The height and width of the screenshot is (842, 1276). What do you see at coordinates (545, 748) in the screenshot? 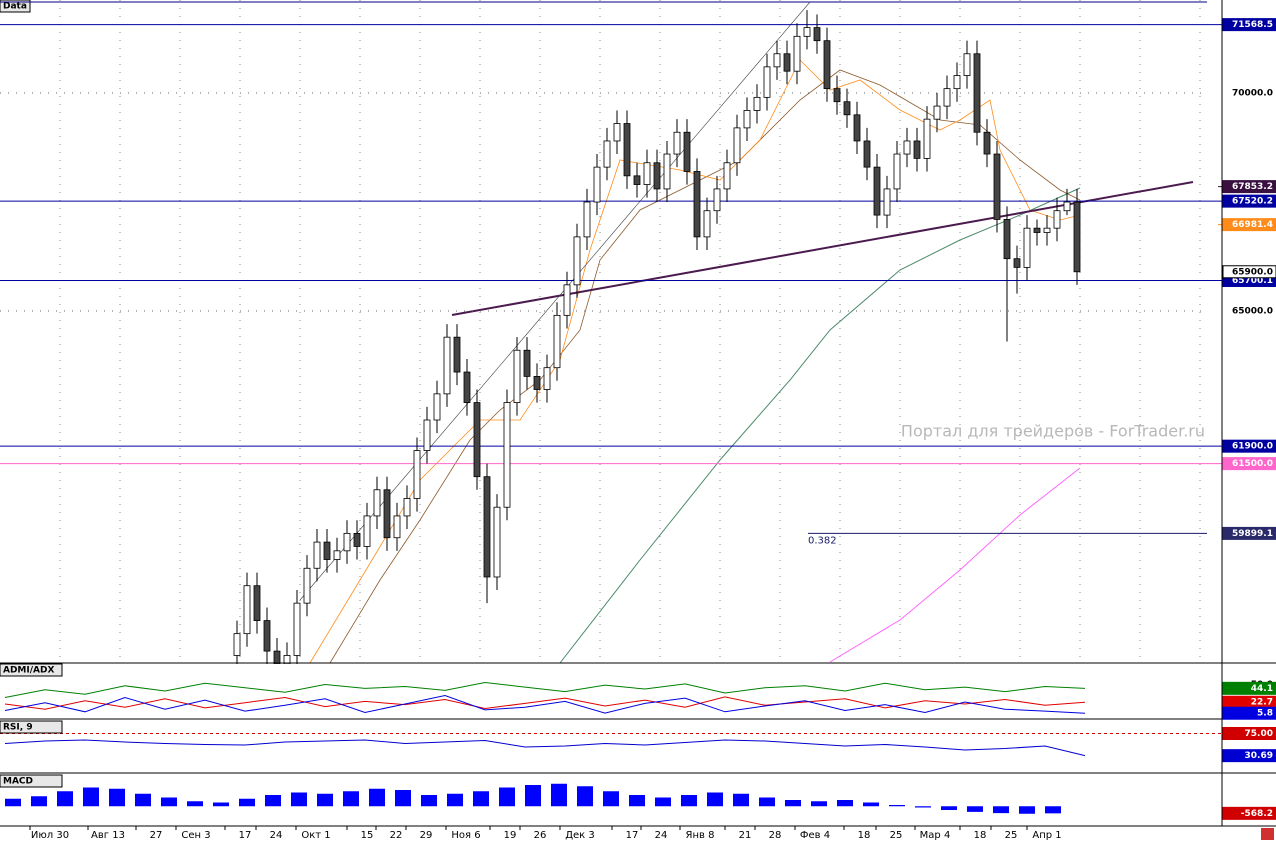
I see `rsi-line` at bounding box center [545, 748].